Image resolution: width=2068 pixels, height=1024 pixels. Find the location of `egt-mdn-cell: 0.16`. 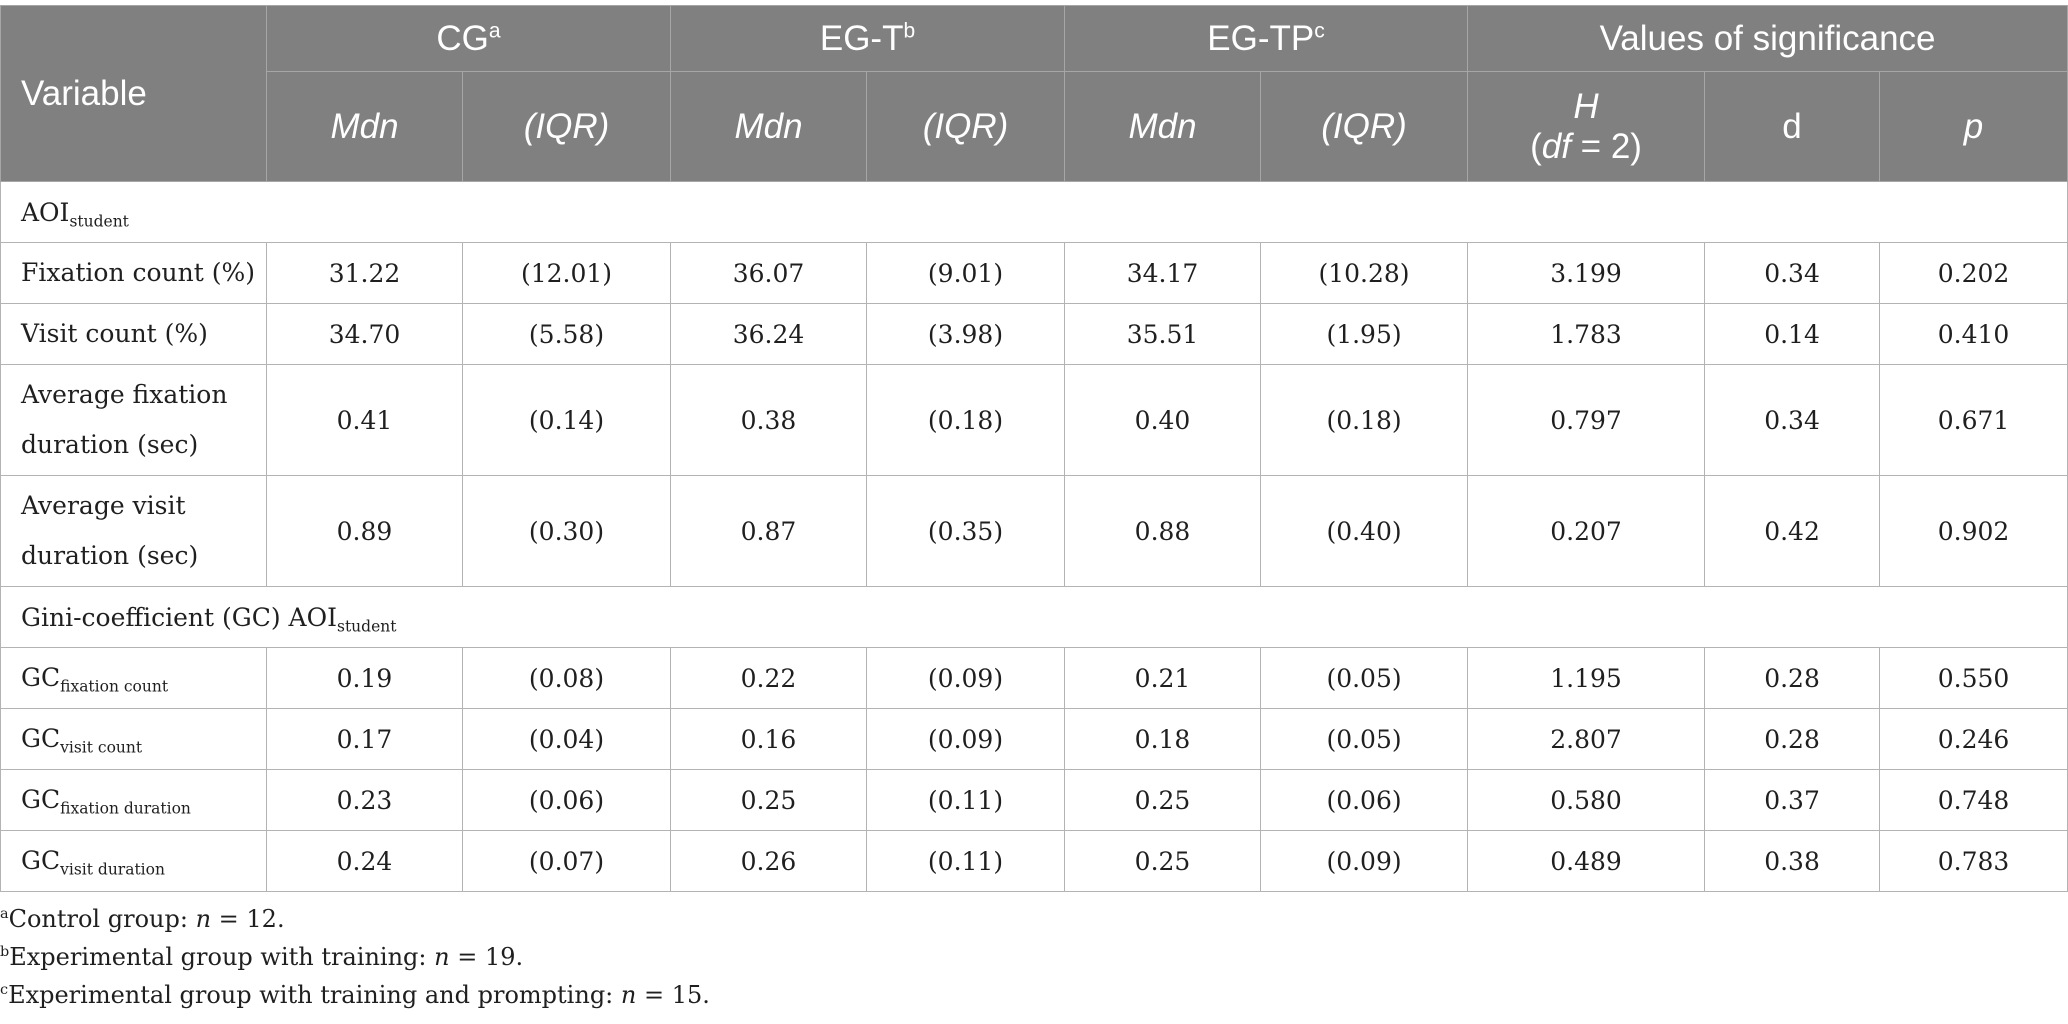

egt-mdn-cell: 0.16 is located at coordinates (768, 739).